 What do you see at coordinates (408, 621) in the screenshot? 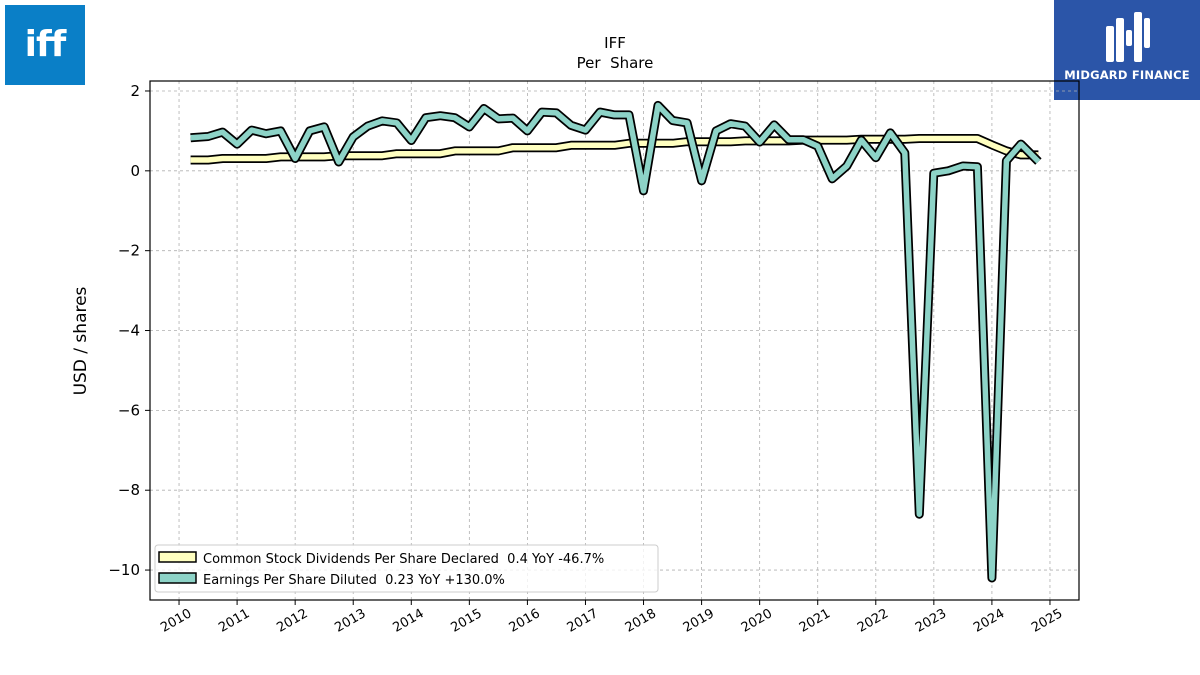
I see `x-tick-label: 2014` at bounding box center [408, 621].